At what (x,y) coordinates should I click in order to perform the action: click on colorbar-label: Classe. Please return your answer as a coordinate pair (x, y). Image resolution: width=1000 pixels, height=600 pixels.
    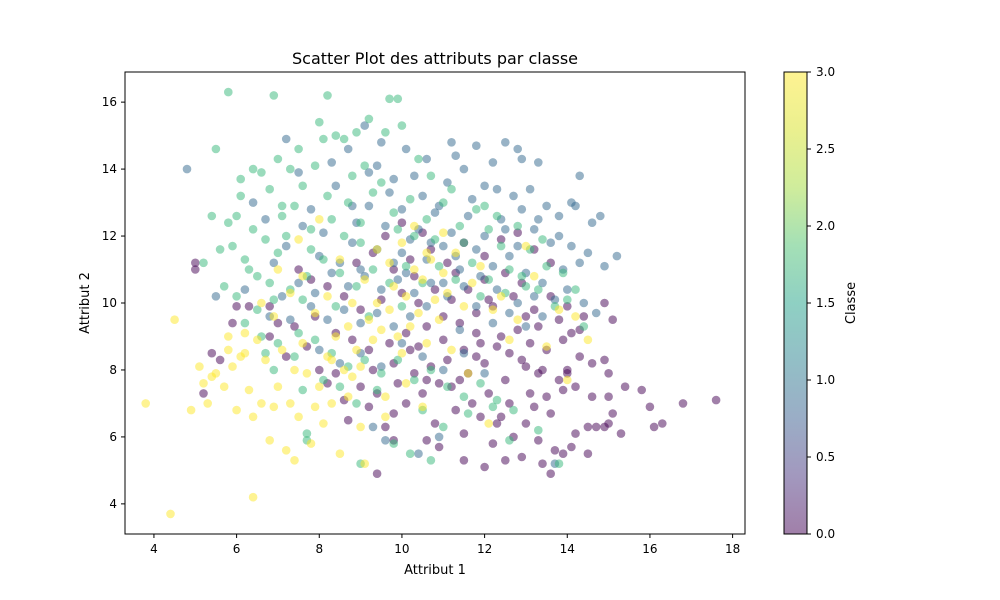
    Looking at the image, I should click on (851, 303).